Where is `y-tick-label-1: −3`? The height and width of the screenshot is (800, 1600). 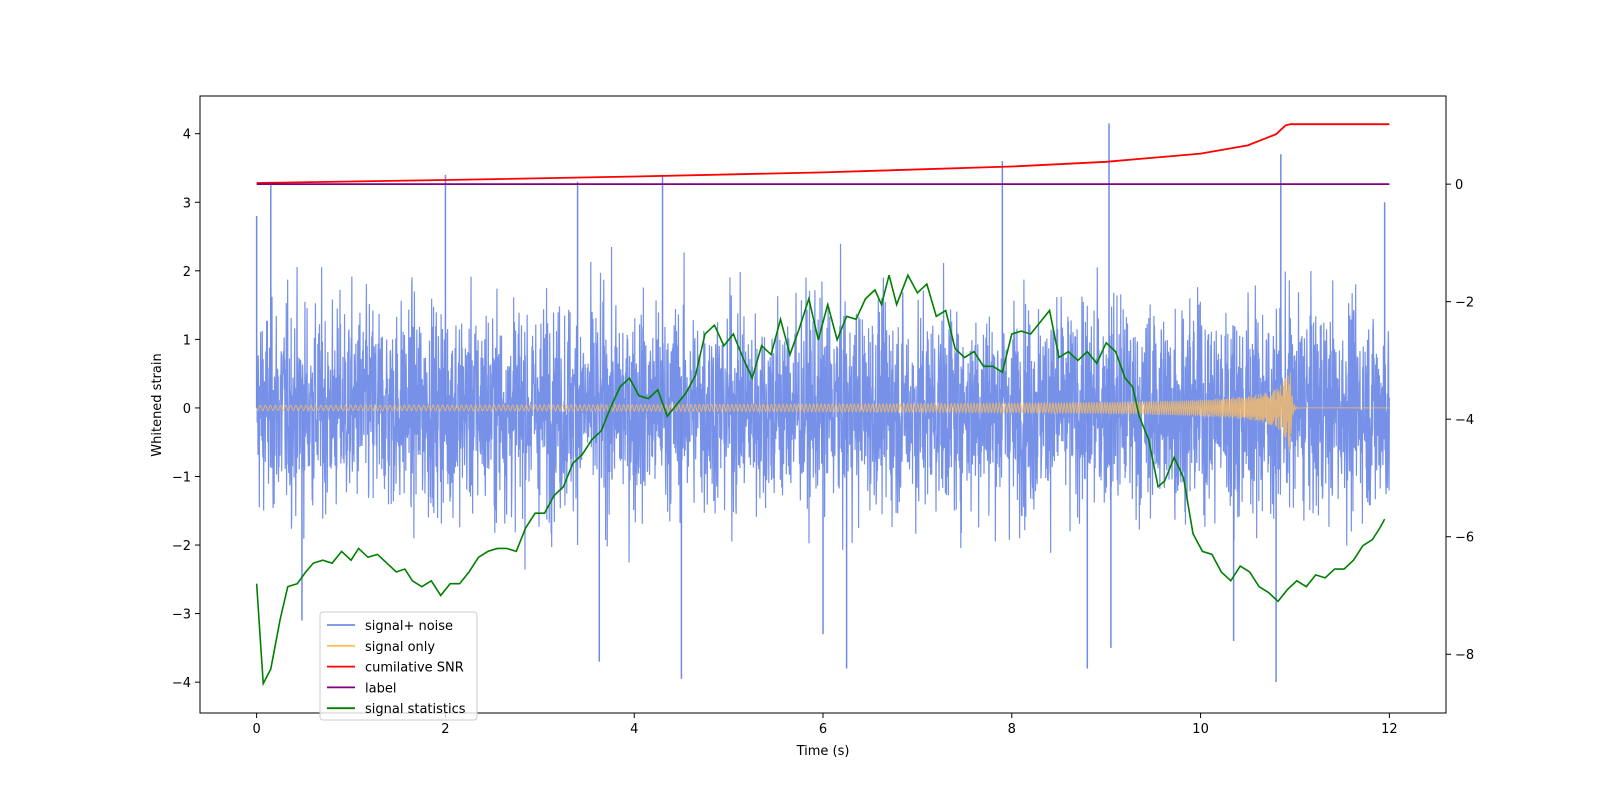
y-tick-label-1: −3 is located at coordinates (181, 615).